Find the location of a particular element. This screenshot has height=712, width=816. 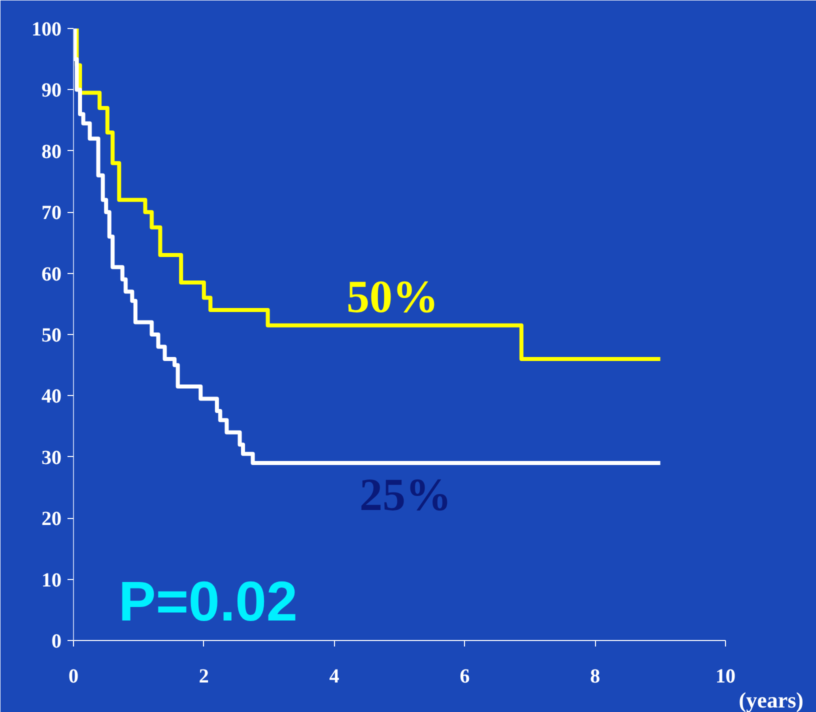

annotation: 50% is located at coordinates (392, 296).